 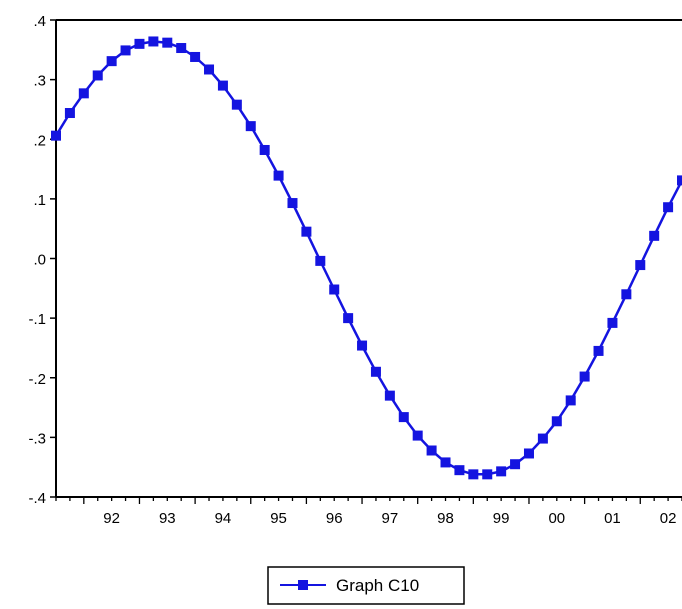 What do you see at coordinates (223, 518) in the screenshot?
I see `x-tick-label: 94` at bounding box center [223, 518].